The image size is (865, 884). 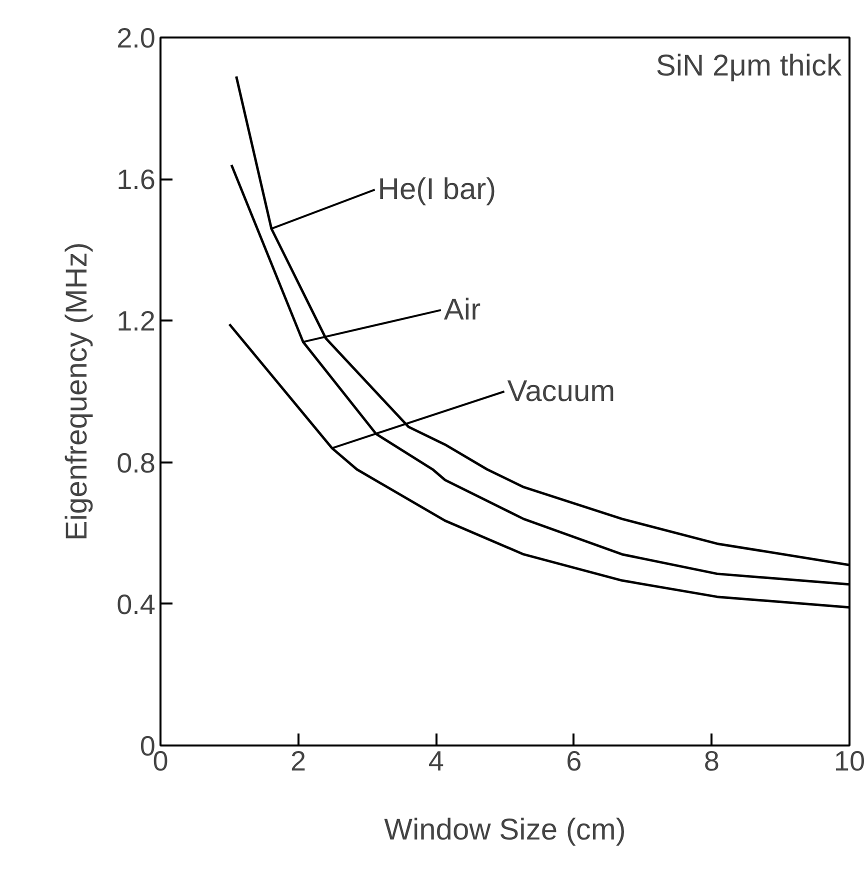 I want to click on y-tick-label: 0.4, so click(x=136, y=604).